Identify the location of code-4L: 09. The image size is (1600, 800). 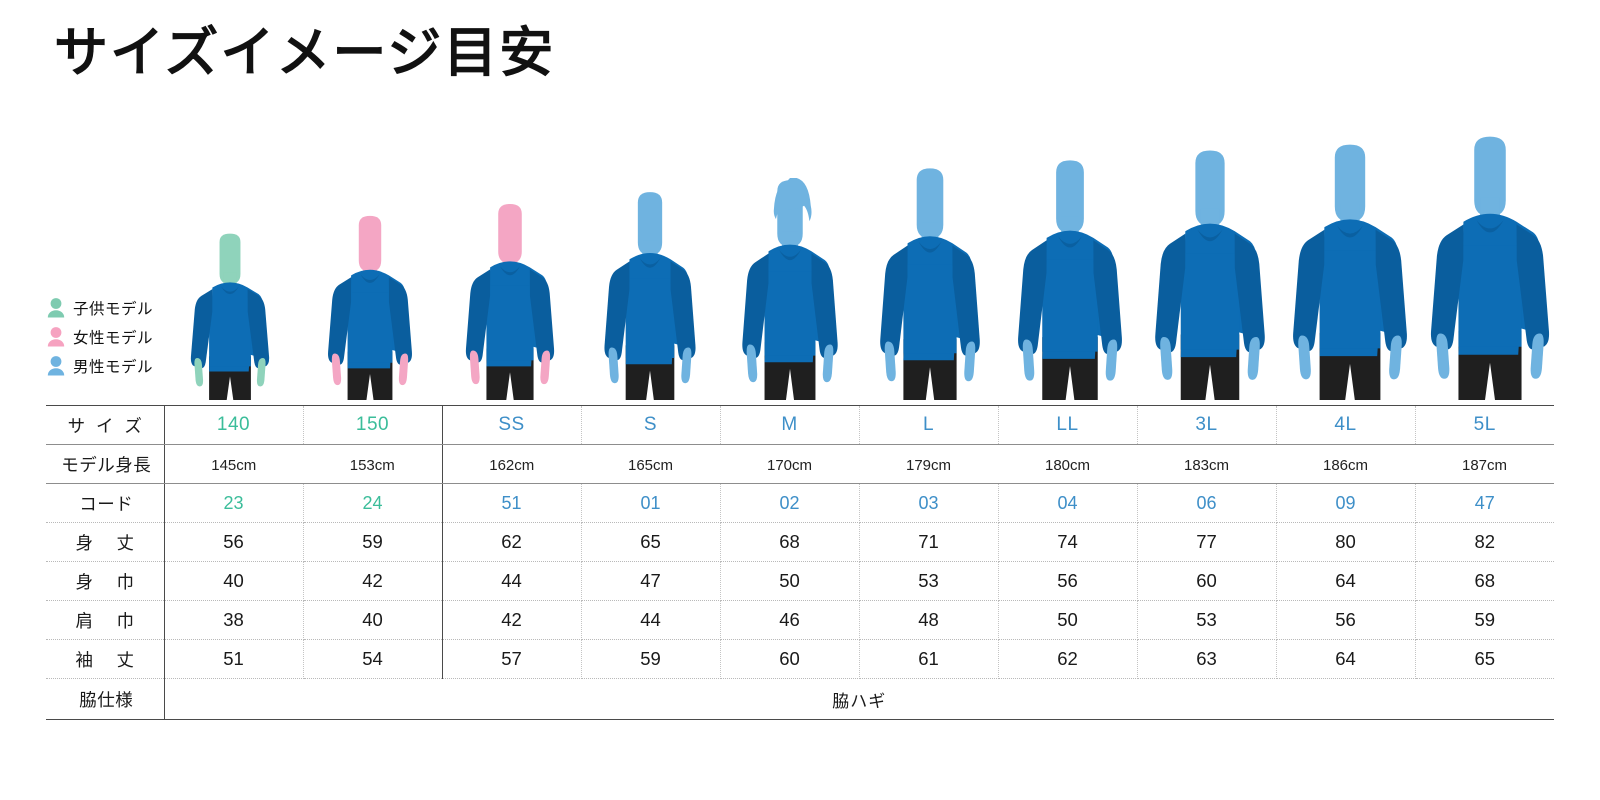
(1346, 503).